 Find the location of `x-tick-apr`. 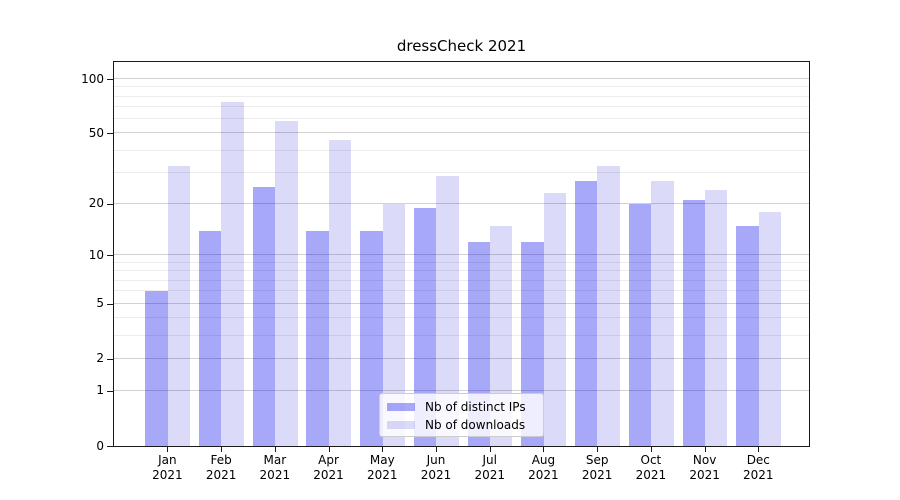

x-tick-apr is located at coordinates (329, 449).